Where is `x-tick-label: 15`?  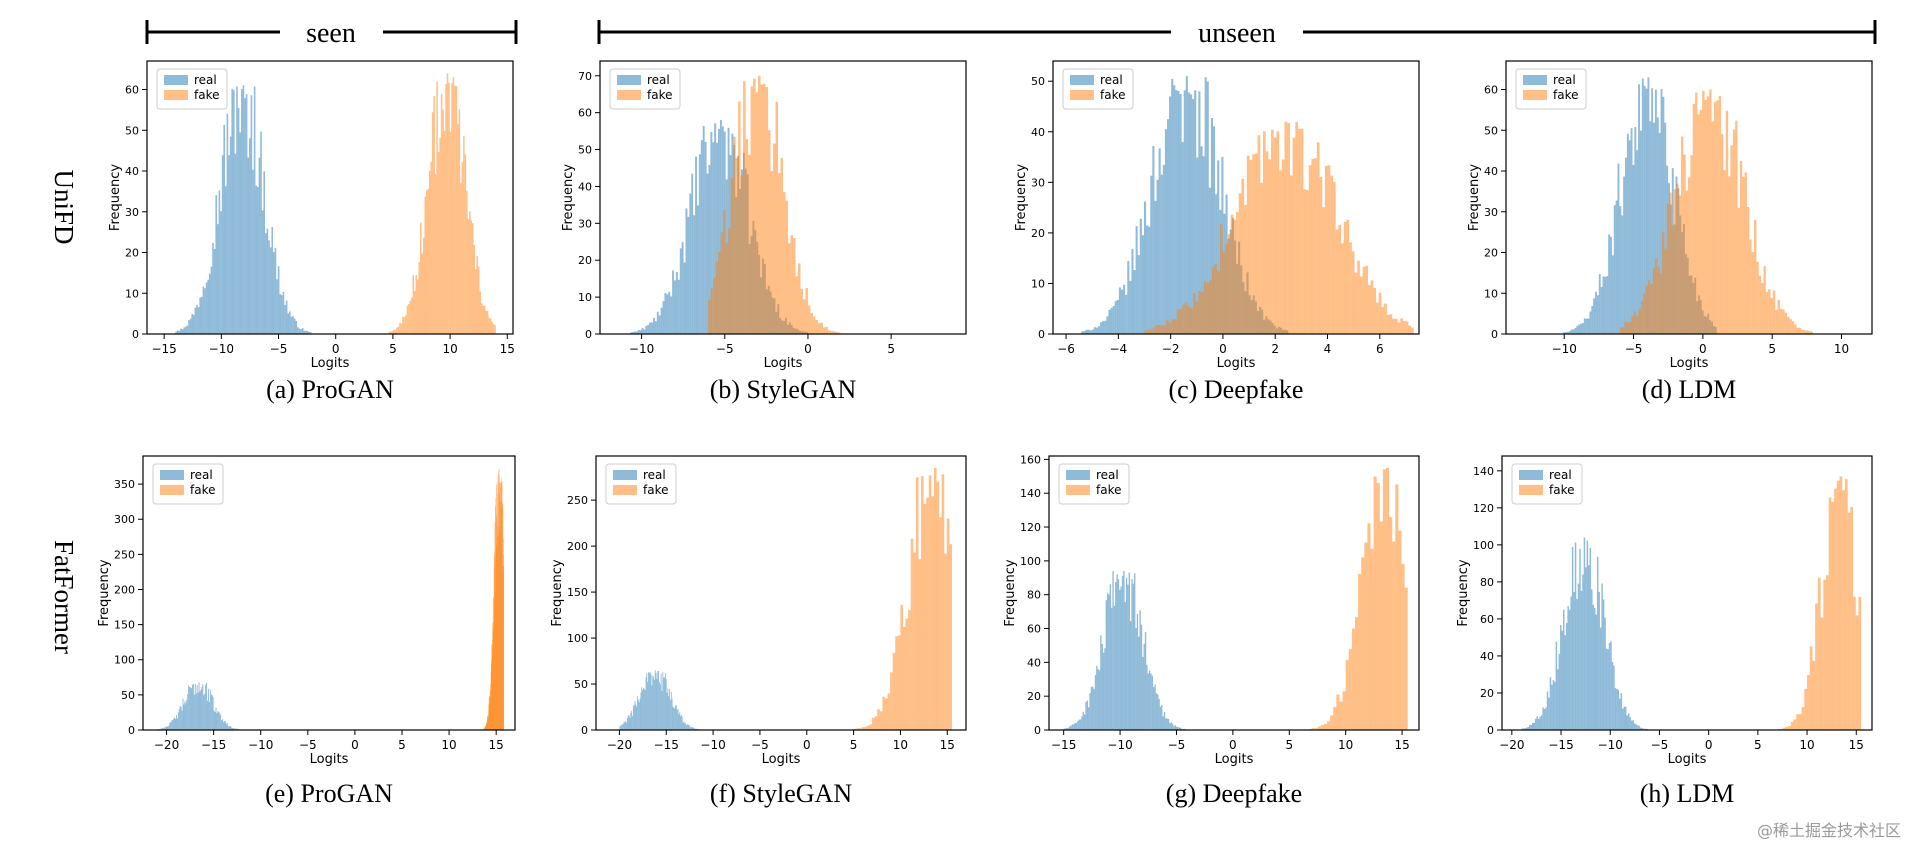
x-tick-label: 15 is located at coordinates (1856, 745).